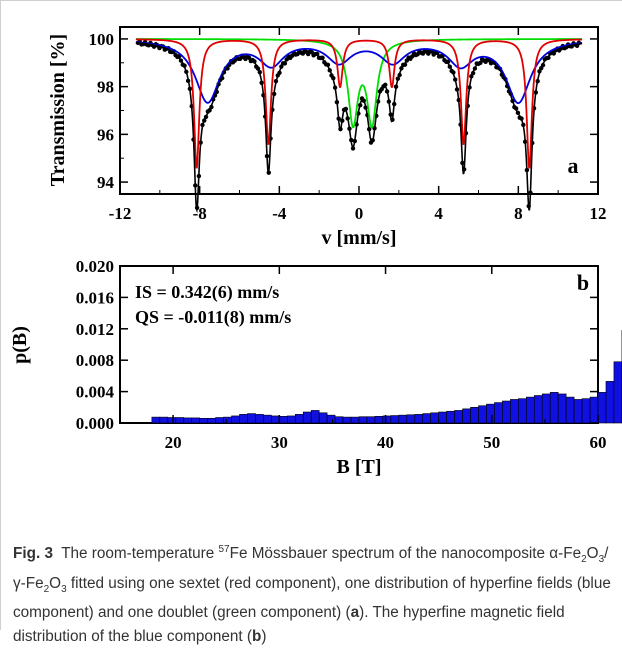  I want to click on spectrum-x-tick-label: -12, so click(120, 213).